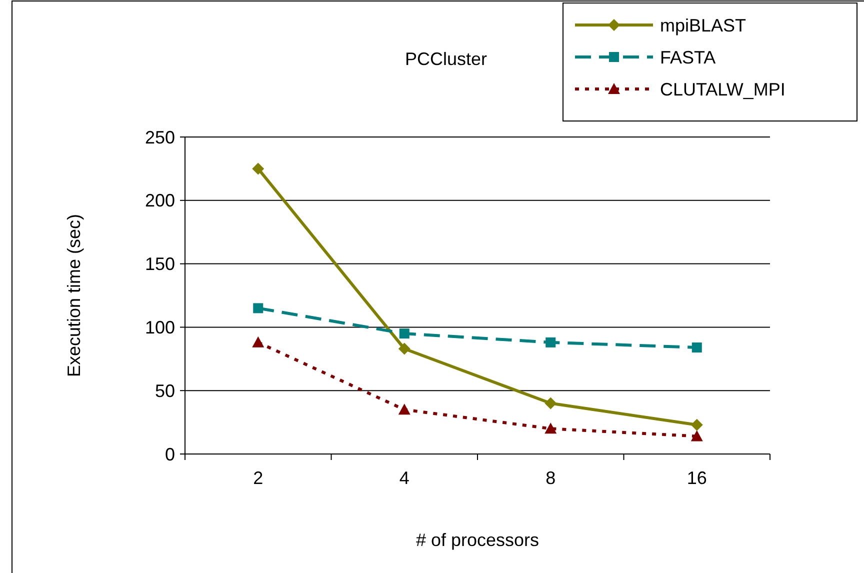  Describe the element at coordinates (696, 478) in the screenshot. I see `x-tick-label: 16` at that location.